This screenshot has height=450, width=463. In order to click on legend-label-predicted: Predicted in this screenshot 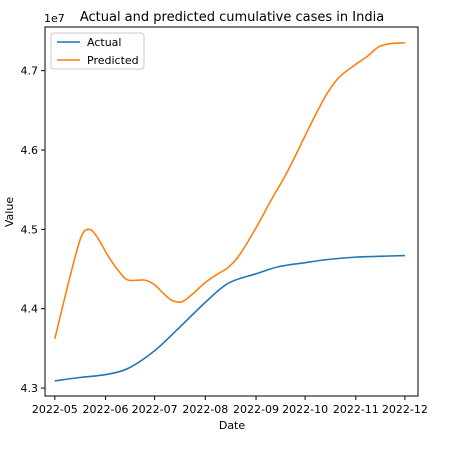, I will do `click(113, 60)`.